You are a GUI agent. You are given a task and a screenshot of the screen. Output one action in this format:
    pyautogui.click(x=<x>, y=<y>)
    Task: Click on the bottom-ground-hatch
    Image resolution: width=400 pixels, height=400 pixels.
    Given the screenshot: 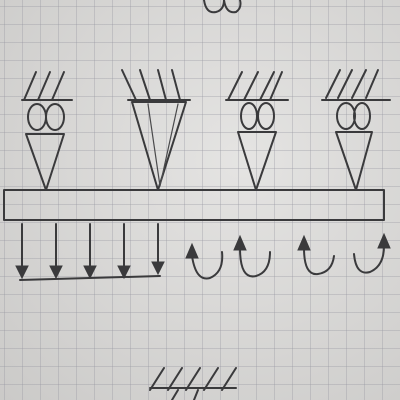 What is the action you would take?
    pyautogui.click(x=193, y=383)
    